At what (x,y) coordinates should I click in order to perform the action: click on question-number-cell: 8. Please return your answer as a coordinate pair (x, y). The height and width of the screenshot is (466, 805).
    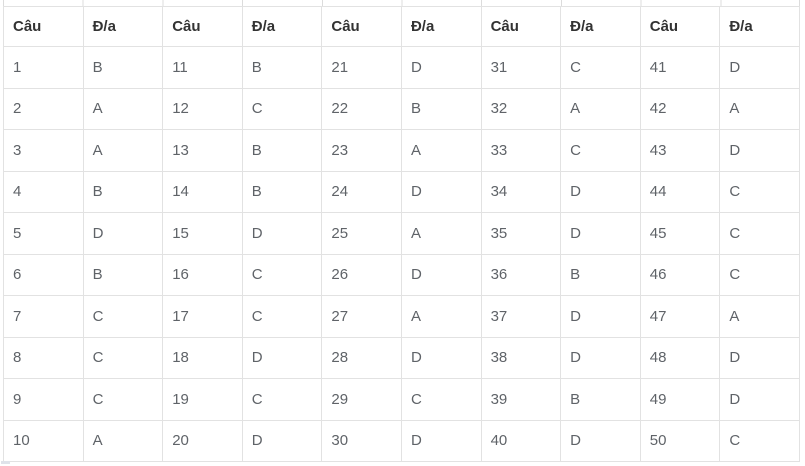
    Looking at the image, I should click on (43, 357).